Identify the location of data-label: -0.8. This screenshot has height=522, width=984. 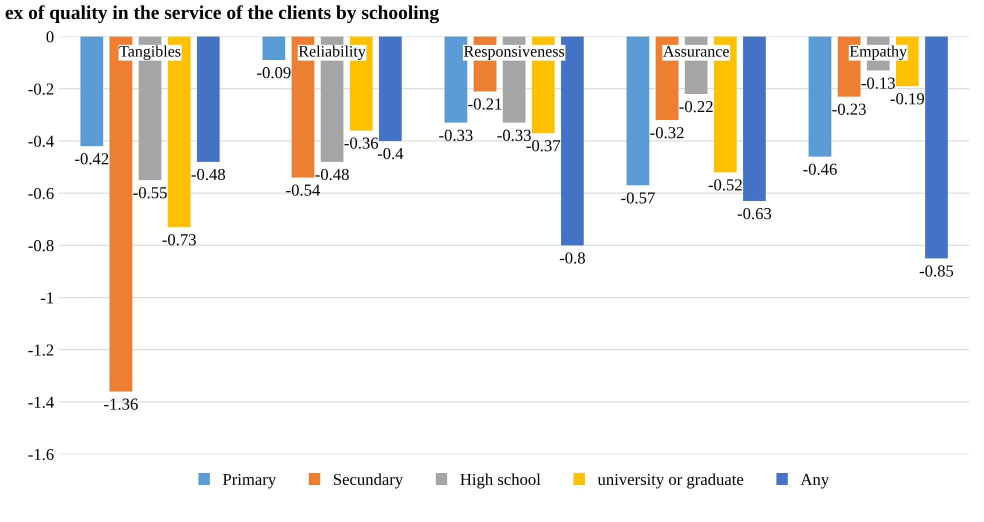
(572, 258).